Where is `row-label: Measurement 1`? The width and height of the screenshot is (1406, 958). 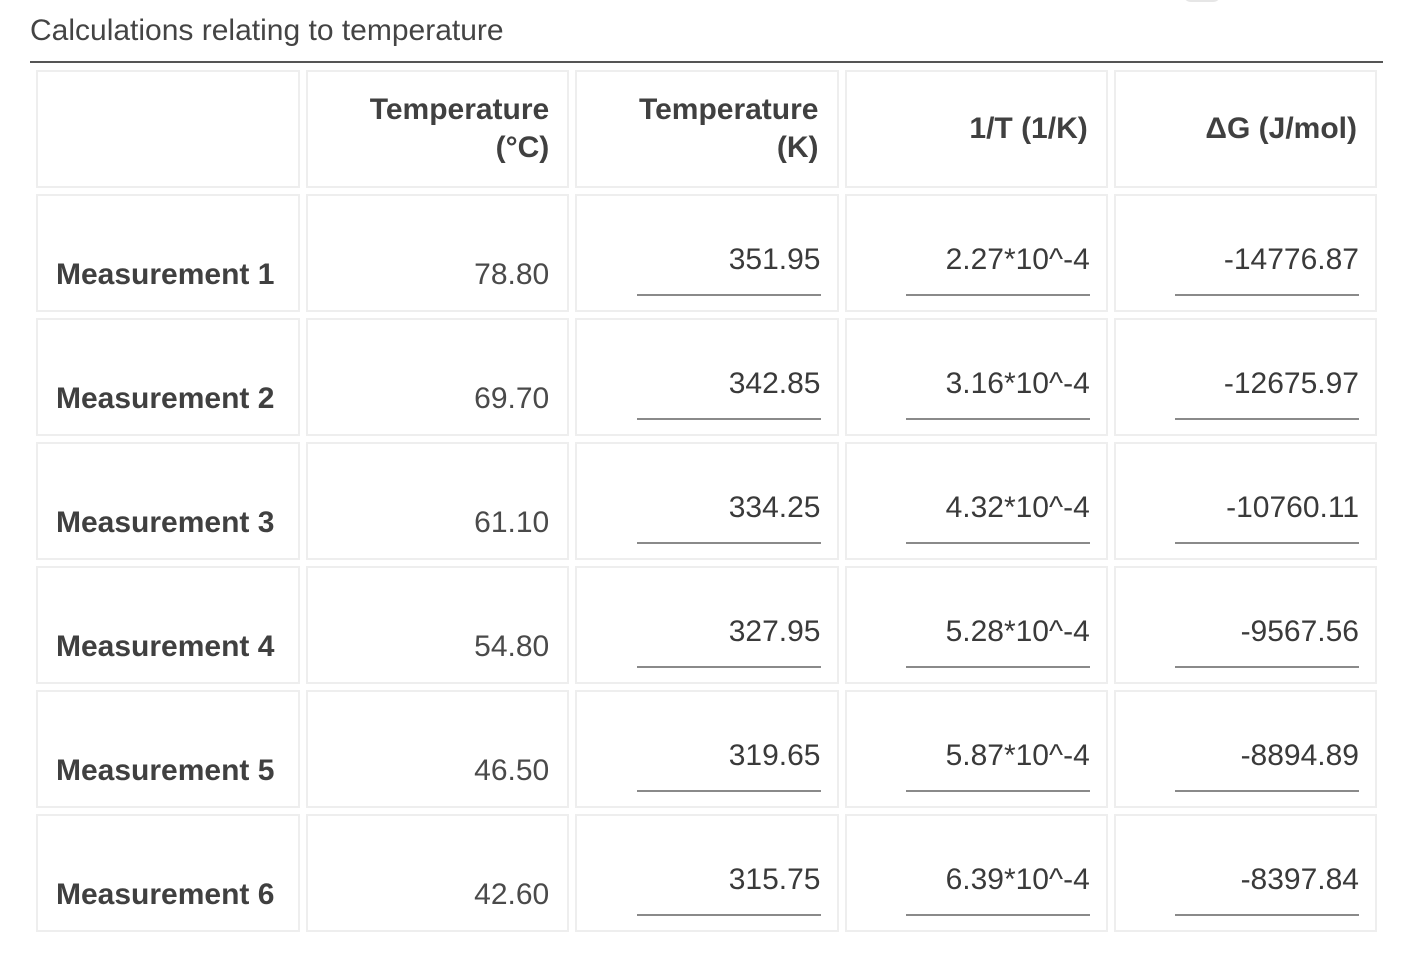
row-label: Measurement 1 is located at coordinates (168, 253).